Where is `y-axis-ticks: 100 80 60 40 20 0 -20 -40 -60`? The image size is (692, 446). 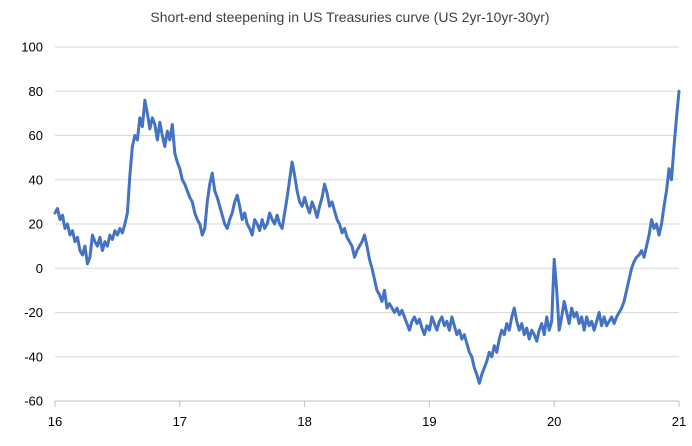 y-axis-ticks: 100 80 60 40 20 0 -20 -40 -60 is located at coordinates (32, 224).